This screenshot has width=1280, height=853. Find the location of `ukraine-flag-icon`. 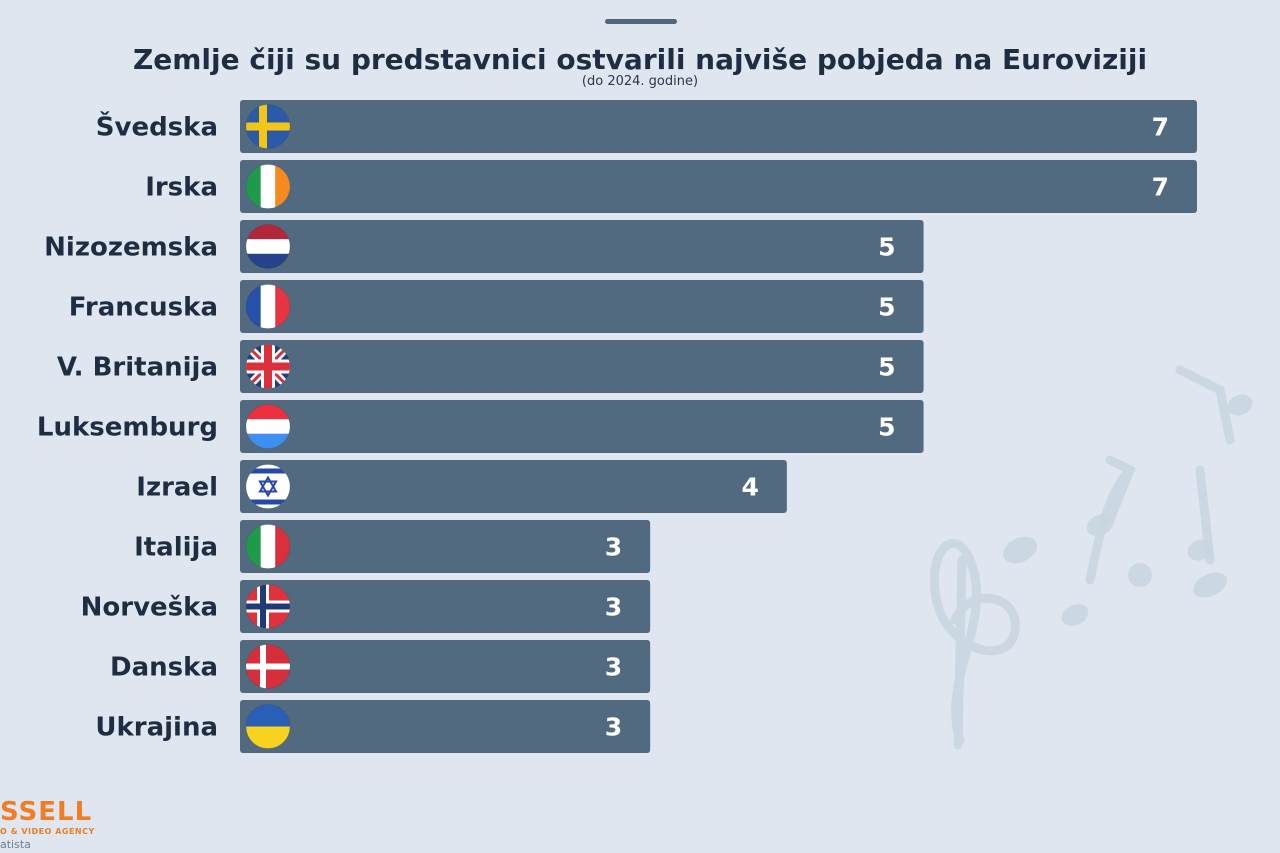

ukraine-flag-icon is located at coordinates (268, 726).